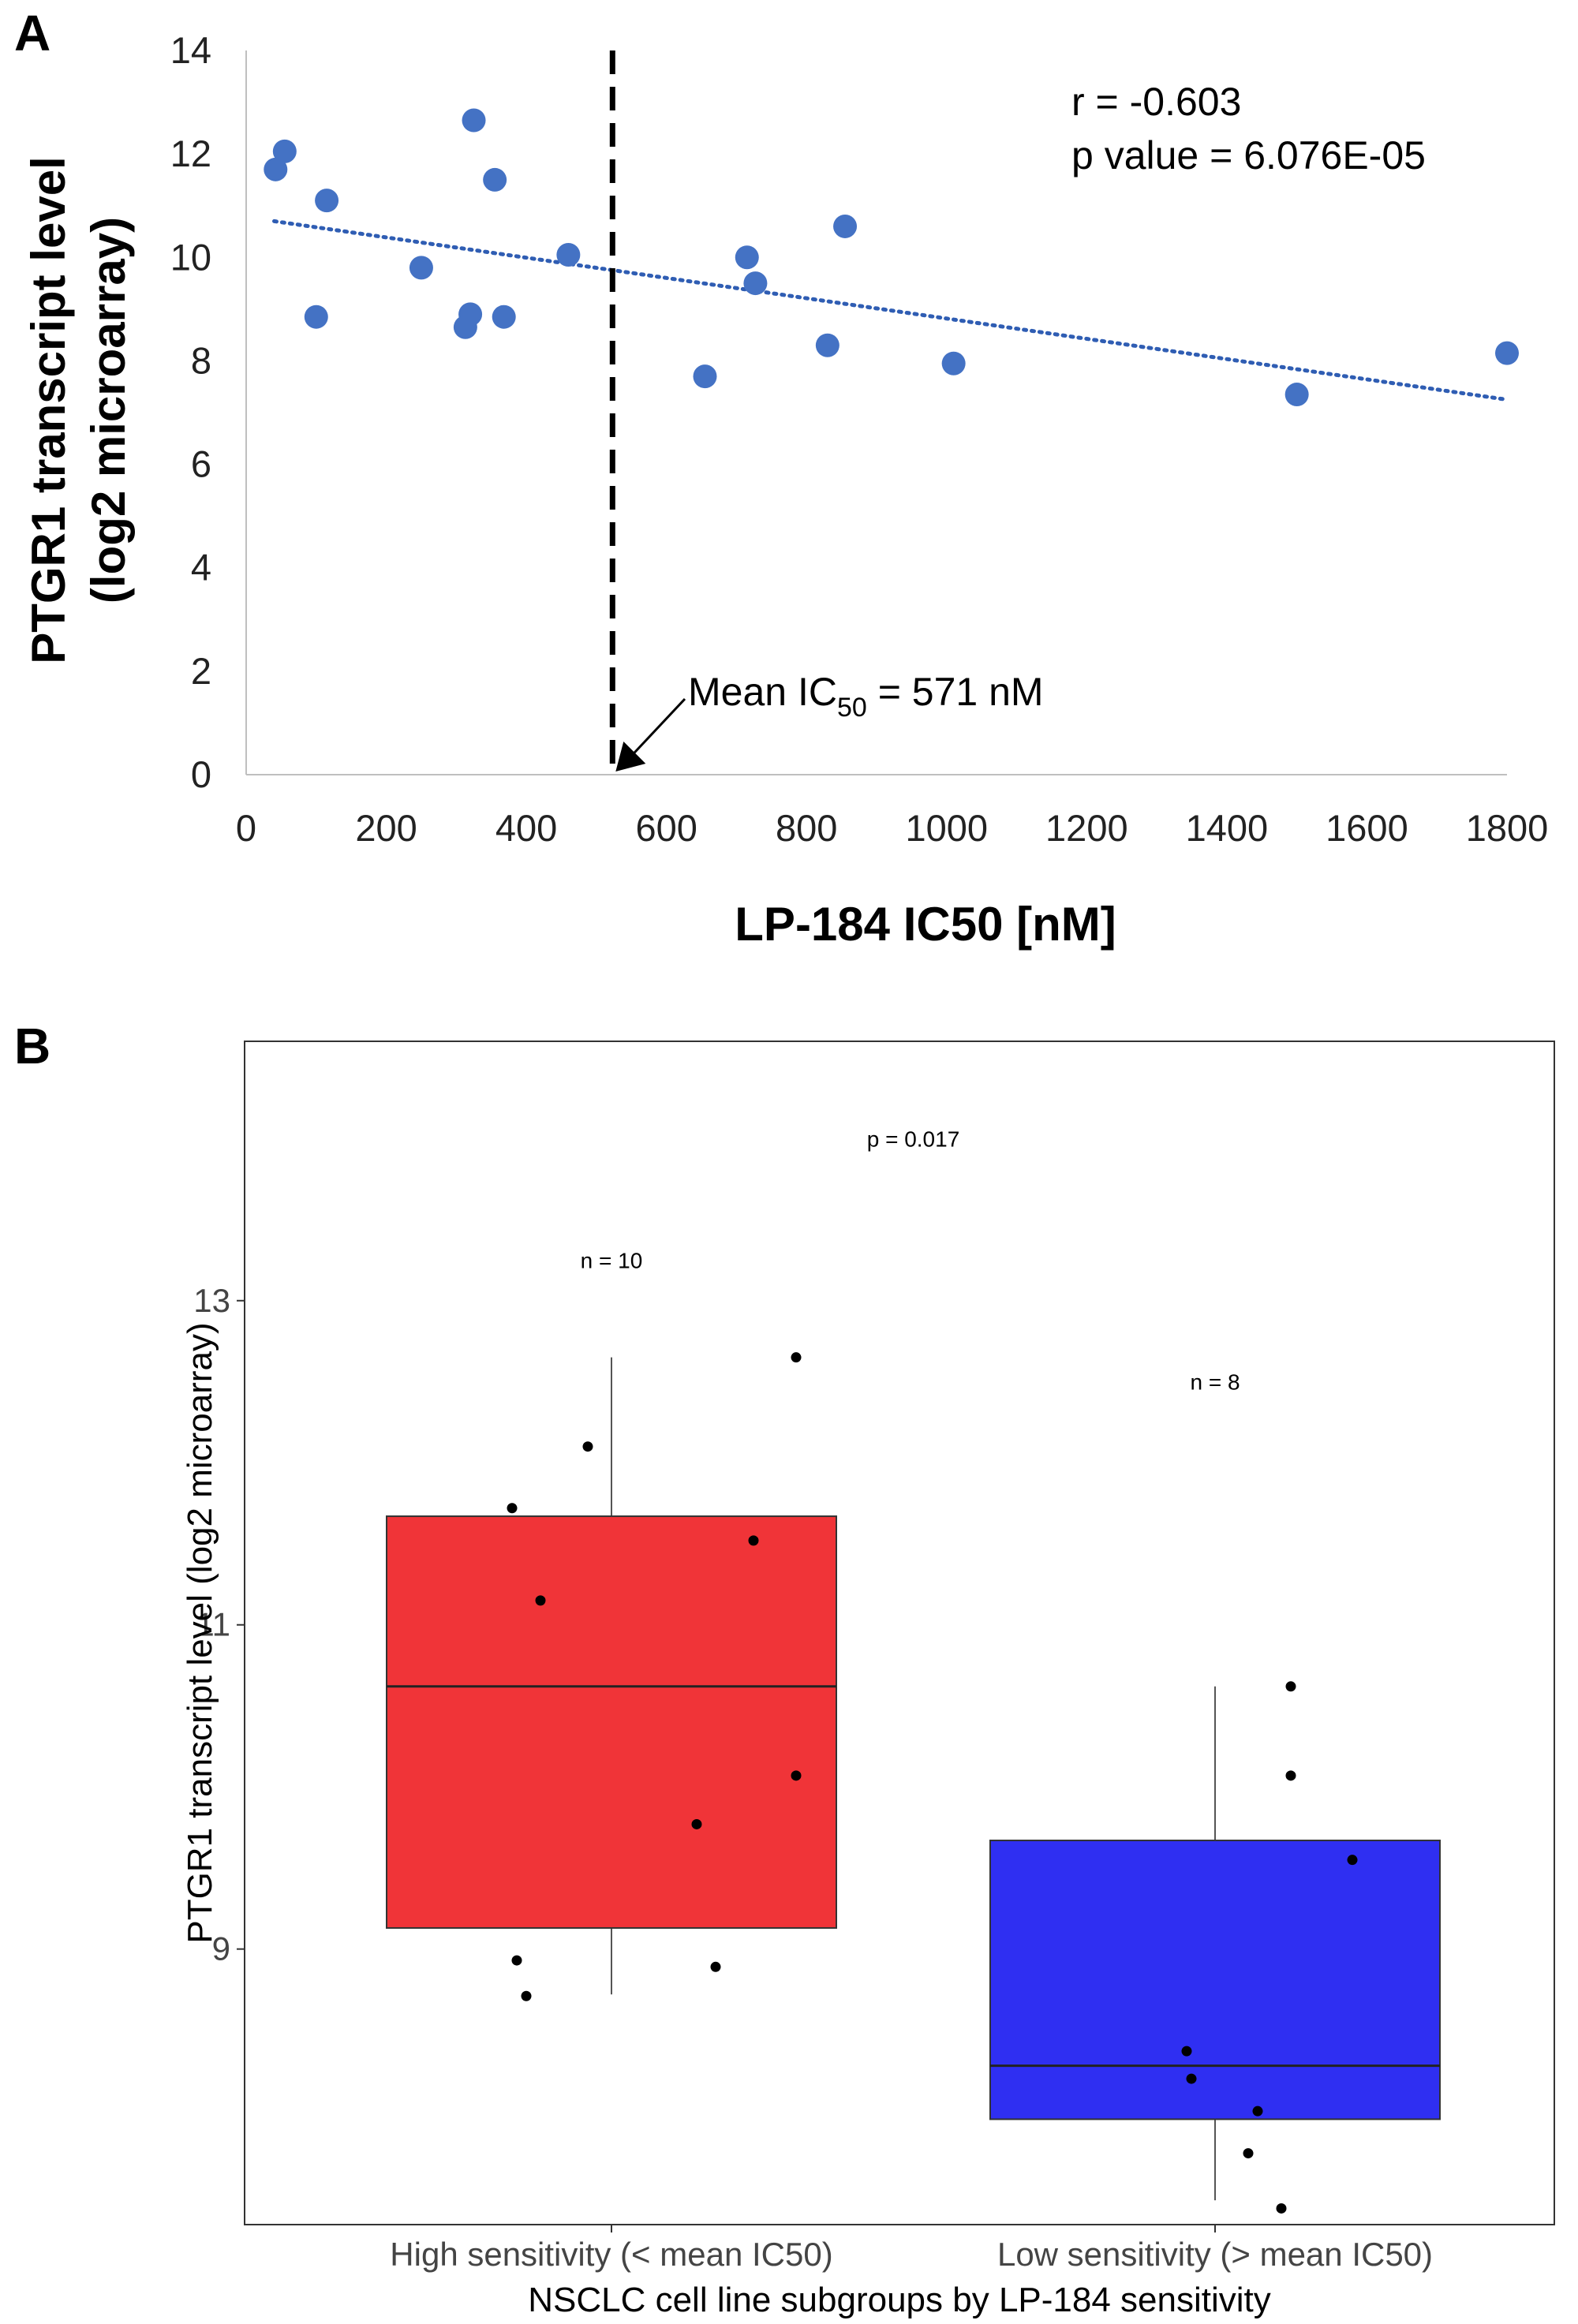  I want to click on x-tick-label: 1600, so click(1367, 828).